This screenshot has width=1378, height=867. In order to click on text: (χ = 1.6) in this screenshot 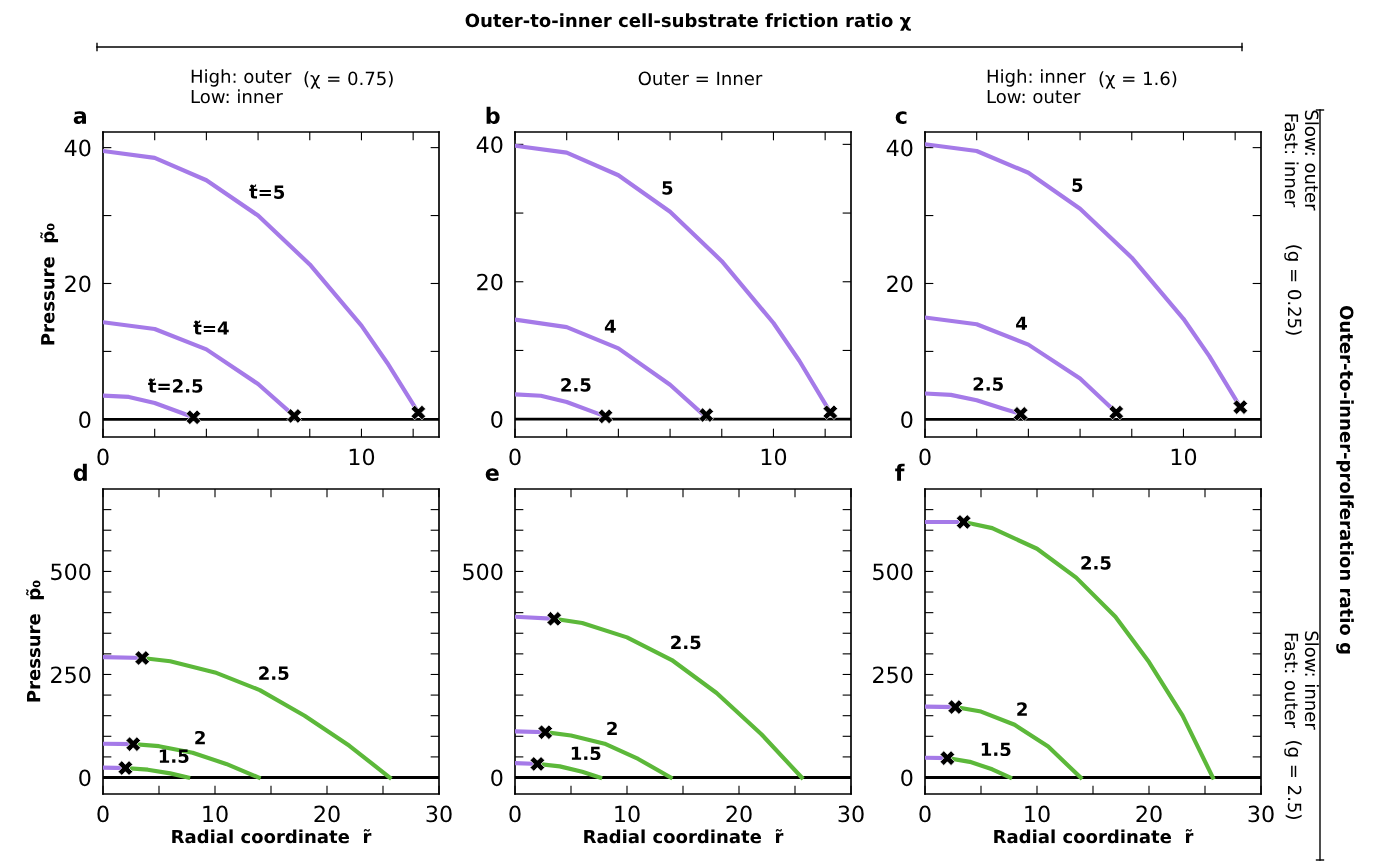, I will do `click(1138, 80)`.